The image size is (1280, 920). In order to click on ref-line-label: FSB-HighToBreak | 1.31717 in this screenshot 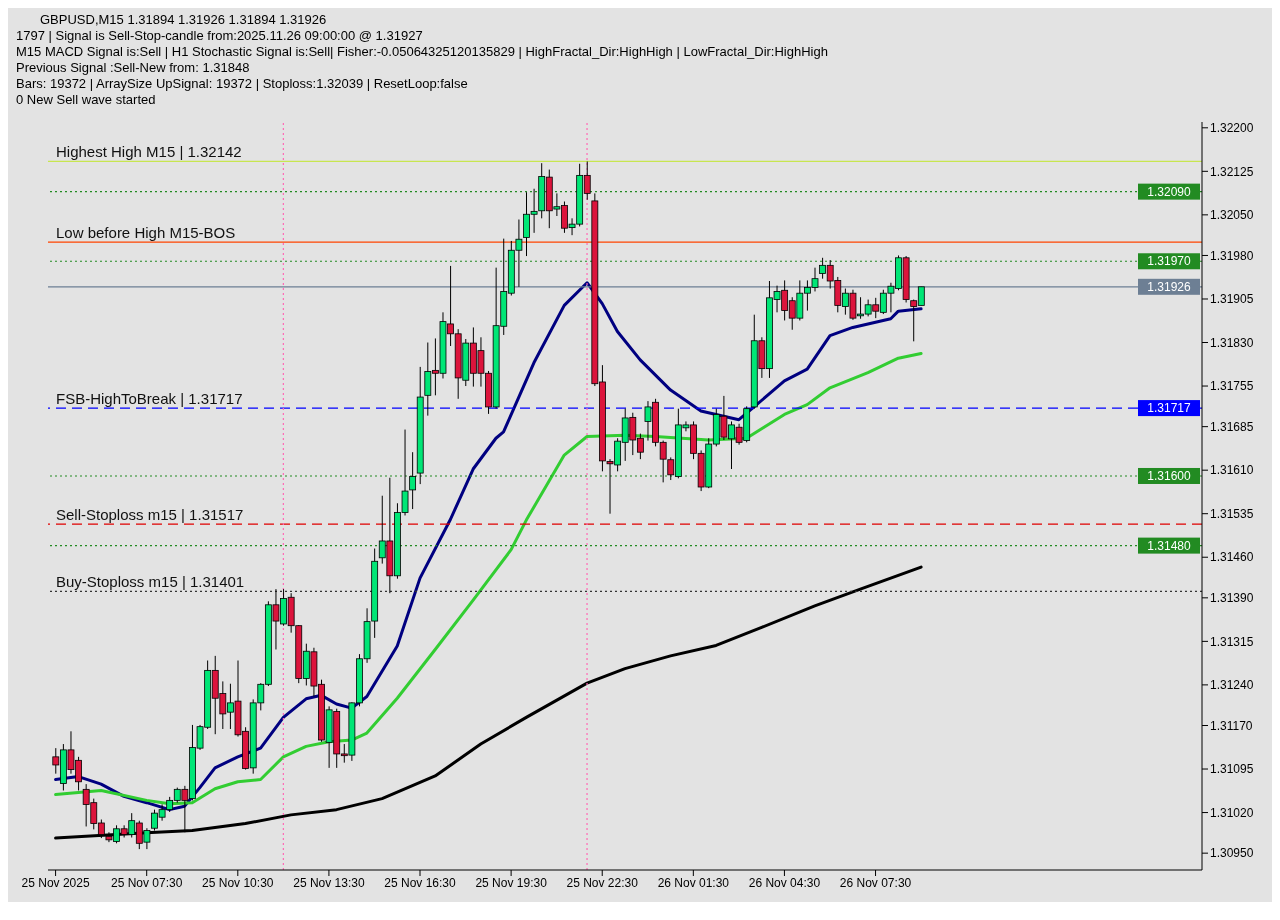, I will do `click(149, 399)`.